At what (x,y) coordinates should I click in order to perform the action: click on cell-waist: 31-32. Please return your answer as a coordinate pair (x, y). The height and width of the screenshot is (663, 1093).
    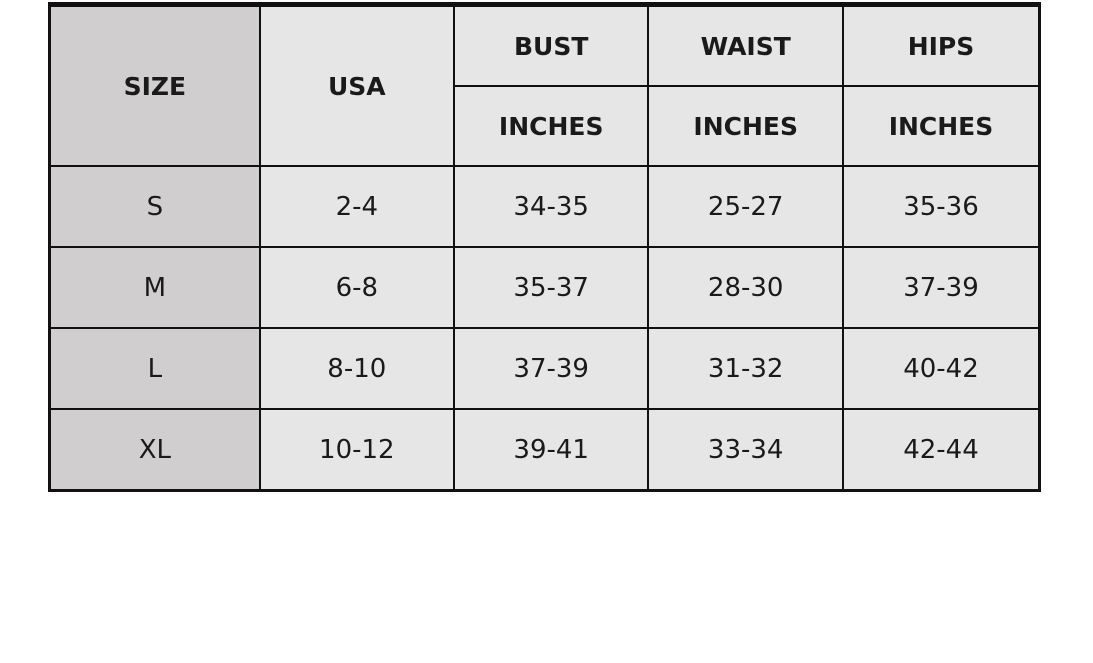
    Looking at the image, I should click on (745, 368).